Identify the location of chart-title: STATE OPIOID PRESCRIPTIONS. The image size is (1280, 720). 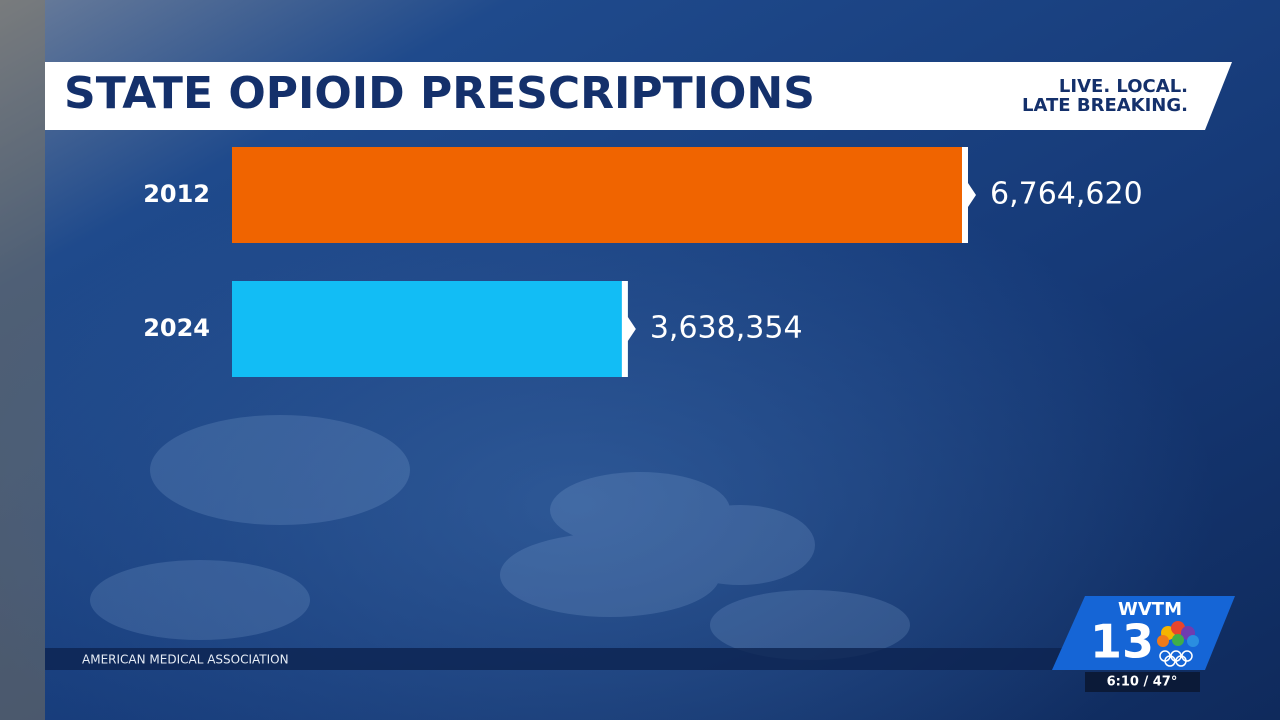
(439, 93).